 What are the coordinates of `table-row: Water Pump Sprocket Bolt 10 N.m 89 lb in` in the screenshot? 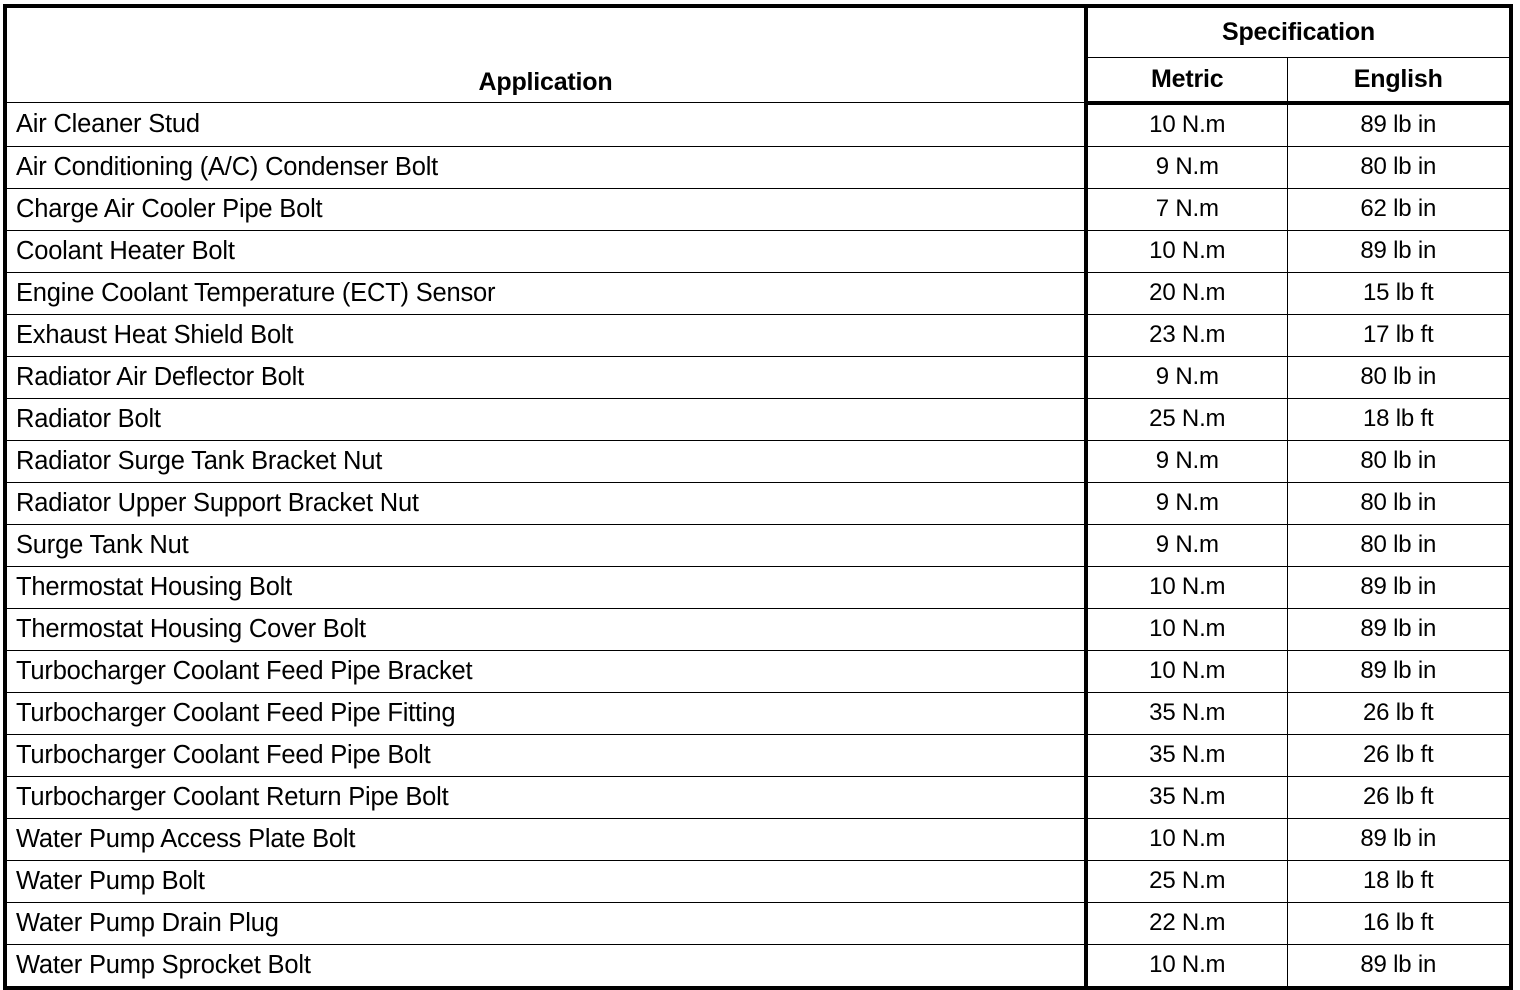 It's located at (758, 966).